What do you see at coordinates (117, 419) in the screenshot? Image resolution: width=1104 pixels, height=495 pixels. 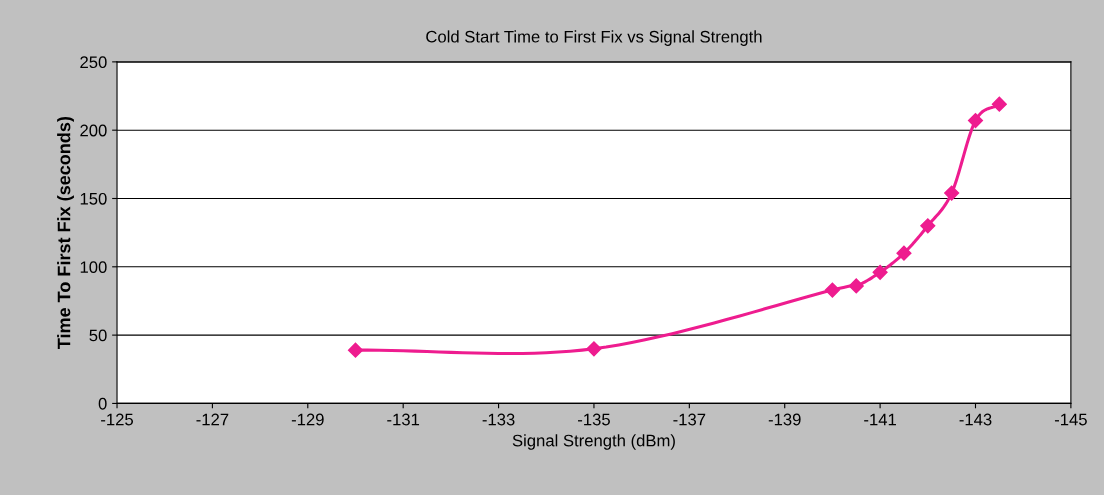 I see `x-tick-label: -125` at bounding box center [117, 419].